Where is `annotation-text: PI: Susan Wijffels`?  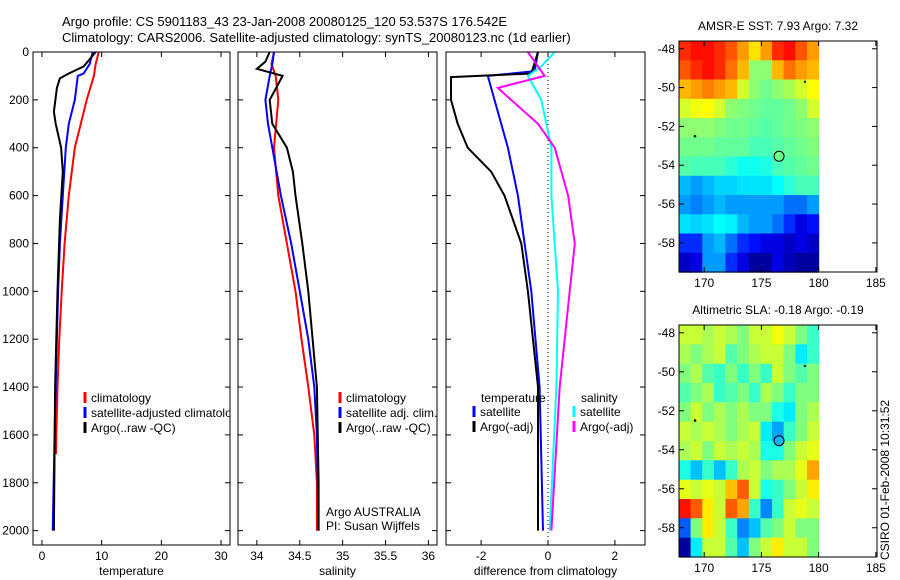 annotation-text: PI: Susan Wijffels is located at coordinates (373, 526).